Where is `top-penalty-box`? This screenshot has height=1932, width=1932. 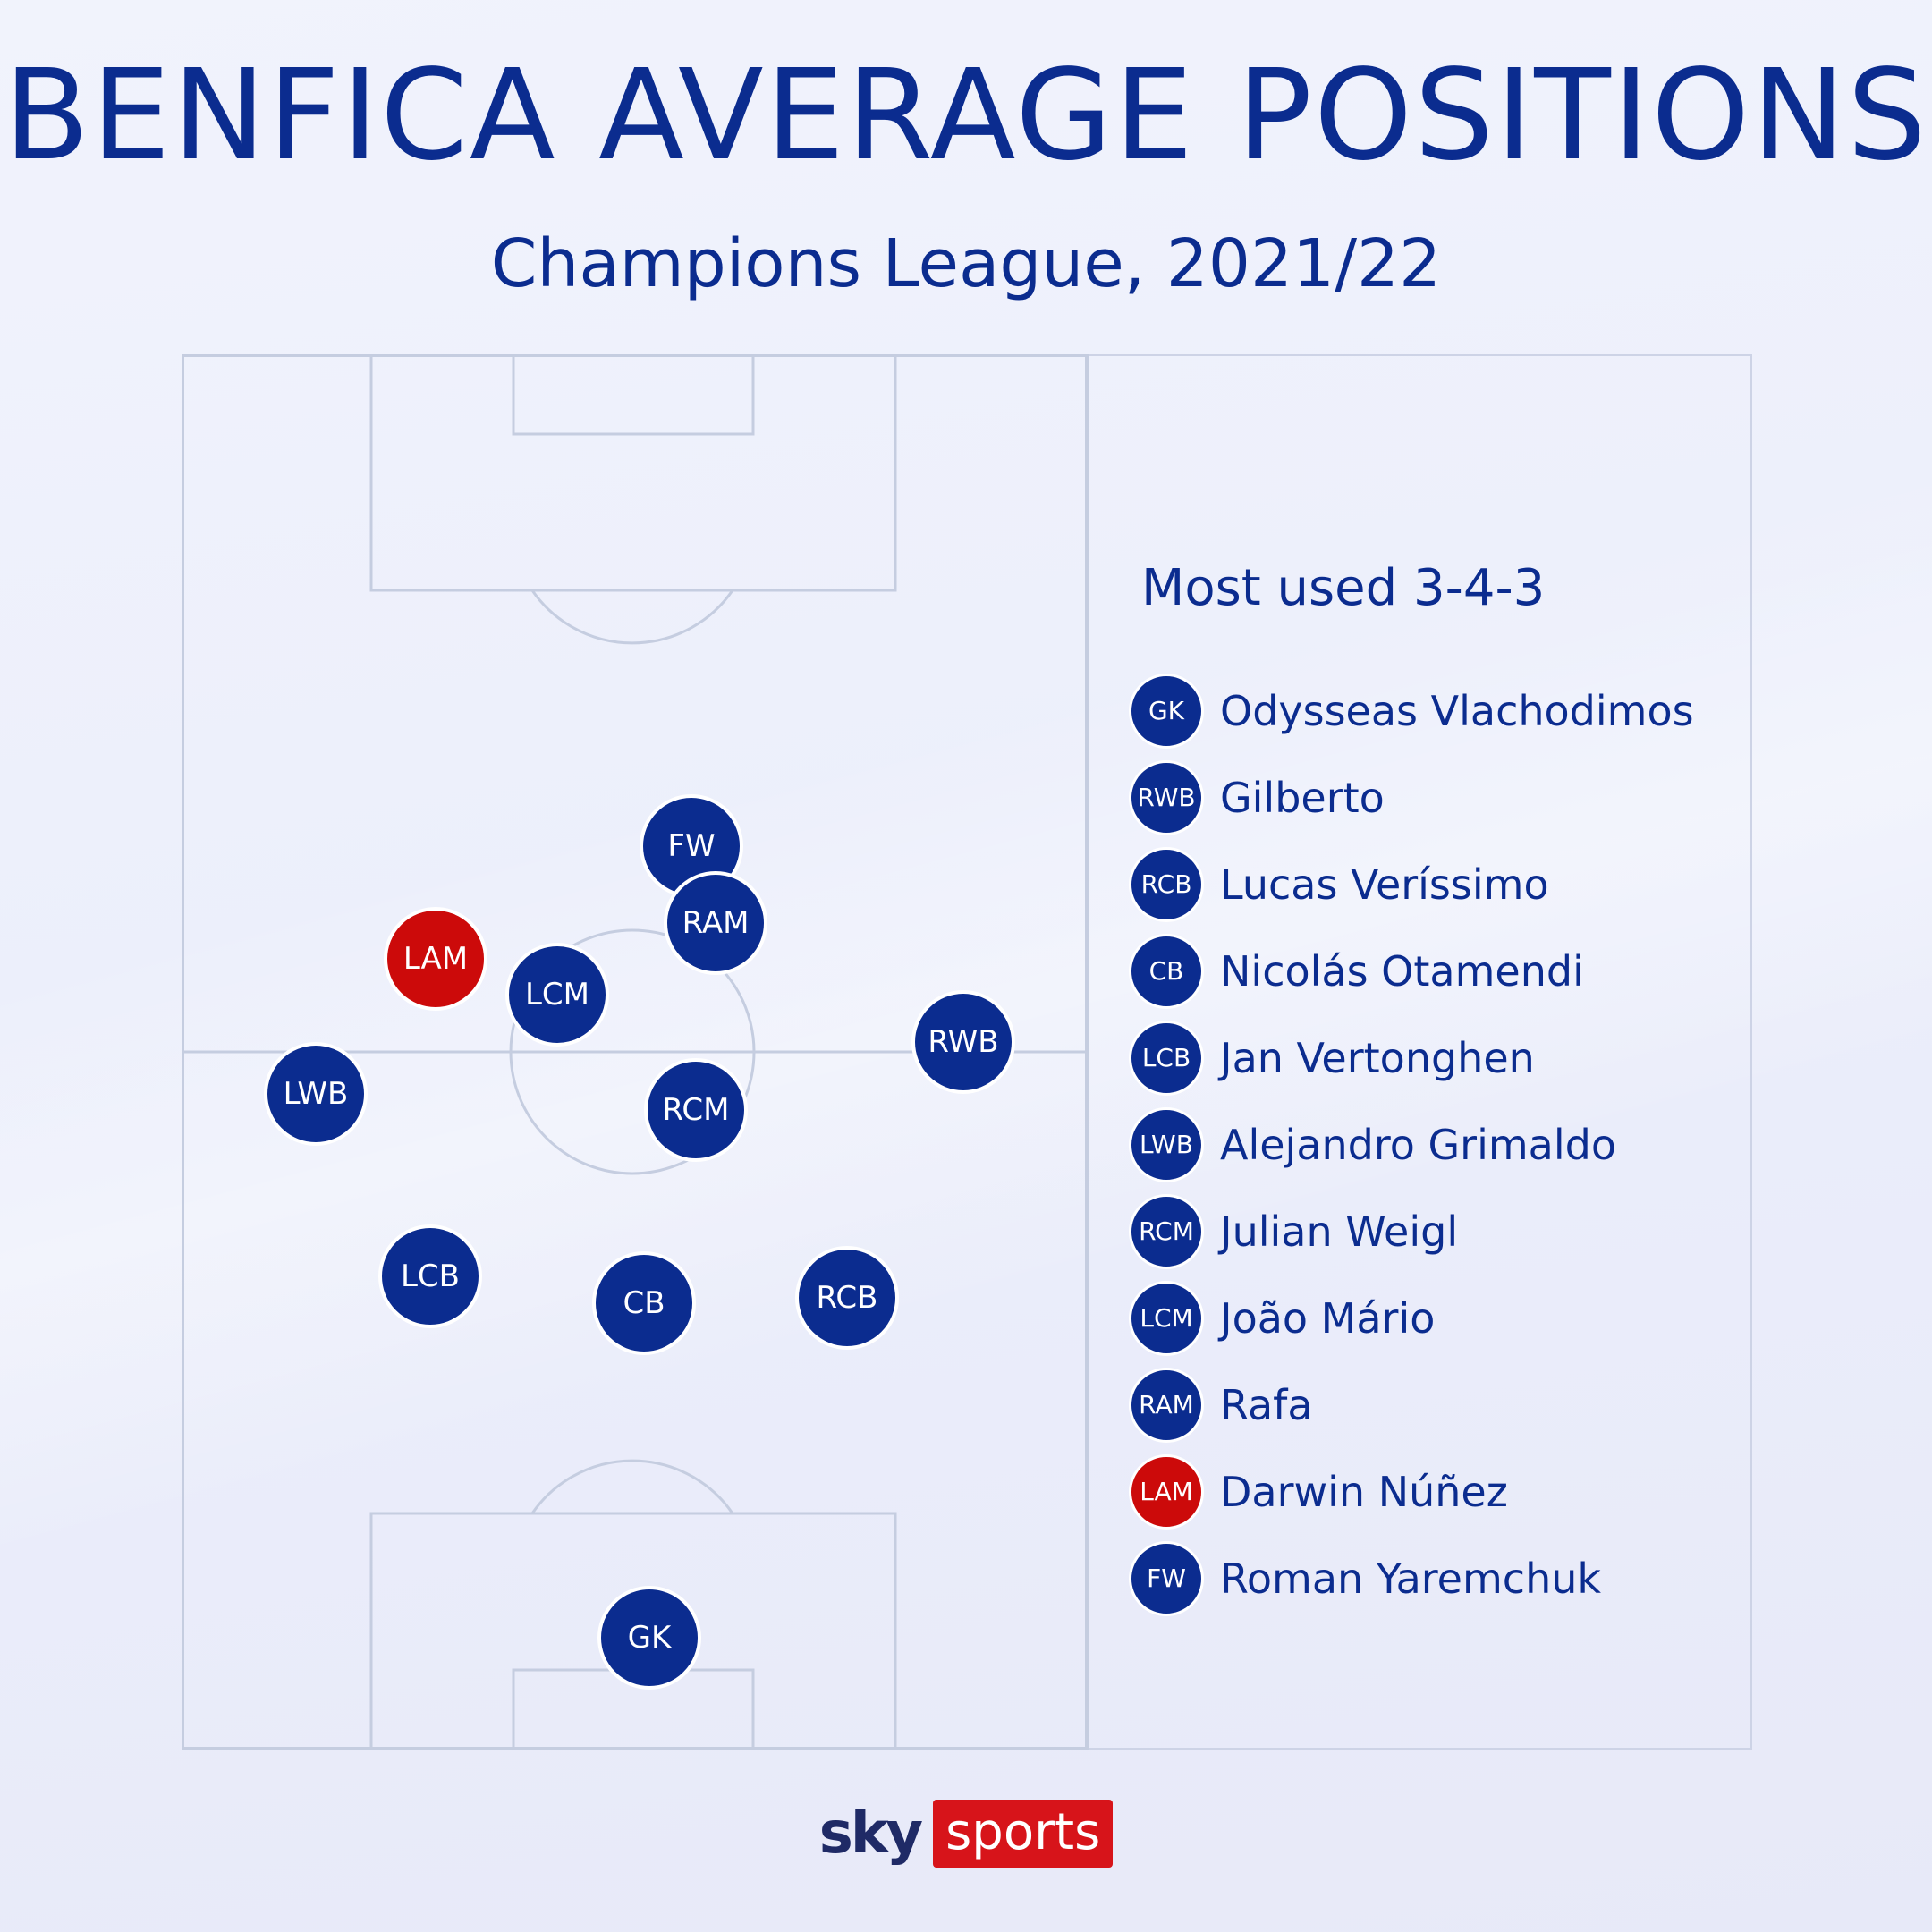 top-penalty-box is located at coordinates (633, 473).